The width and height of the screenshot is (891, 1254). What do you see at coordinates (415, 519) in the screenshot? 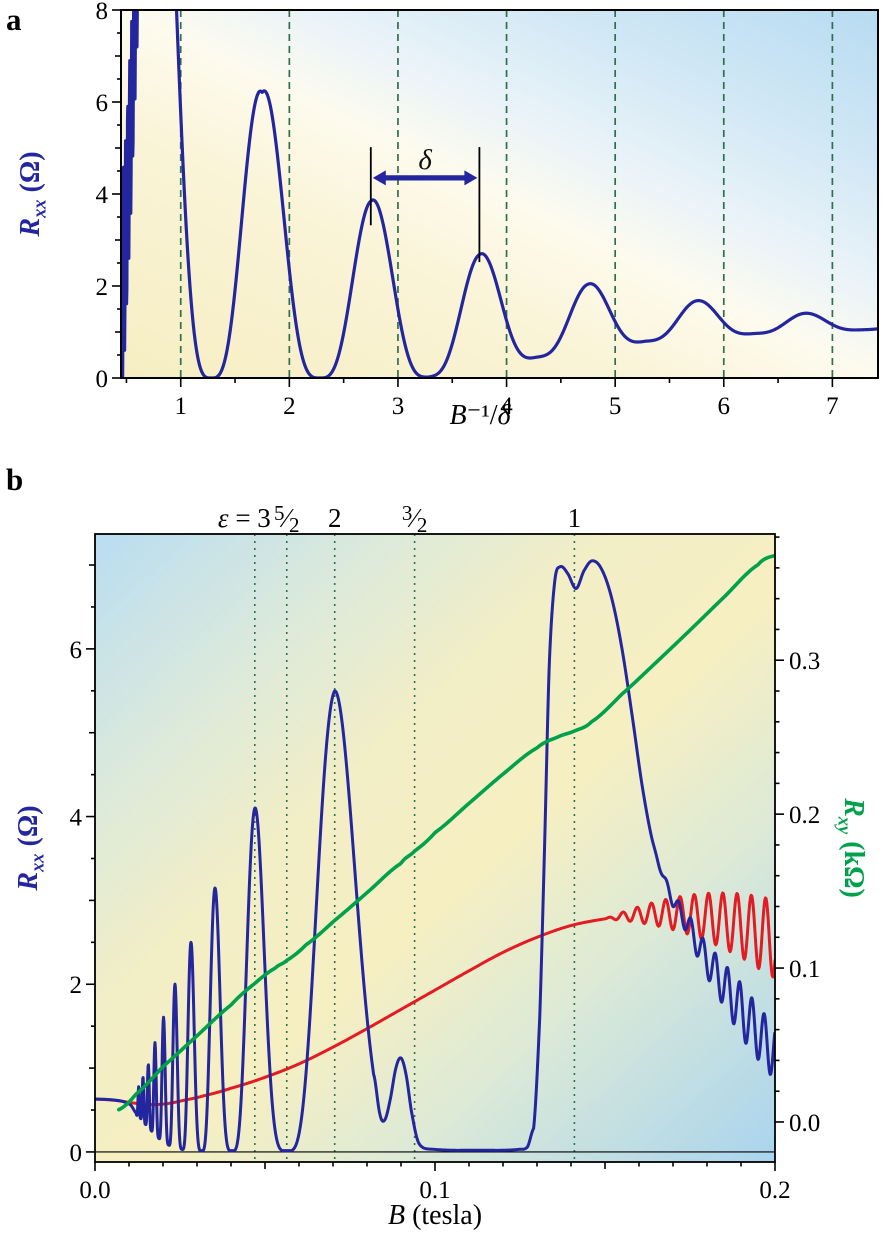
I see `epsilon-label: 3⁄2` at bounding box center [415, 519].